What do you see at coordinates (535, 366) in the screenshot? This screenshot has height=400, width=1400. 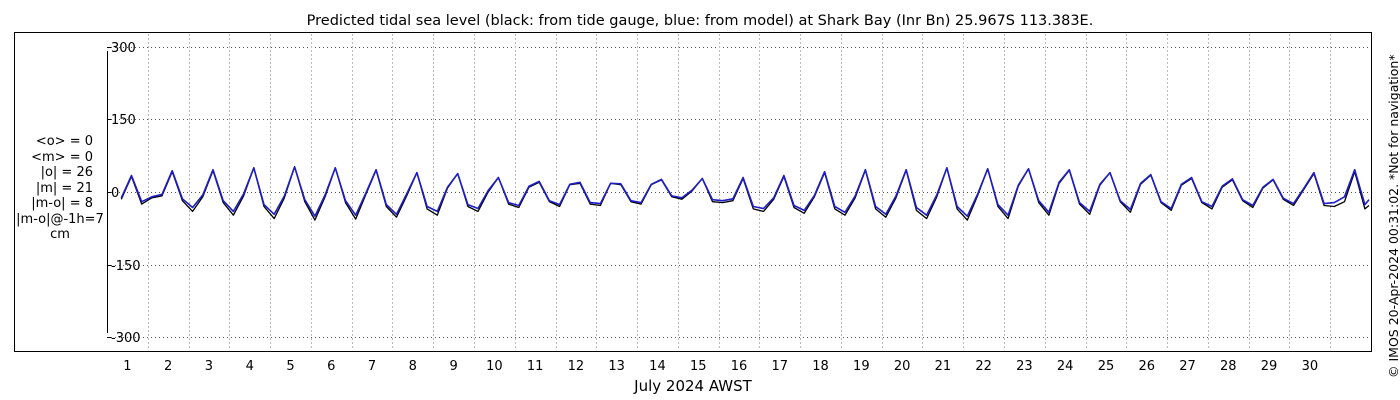 I see `x-tick-label: 11` at bounding box center [535, 366].